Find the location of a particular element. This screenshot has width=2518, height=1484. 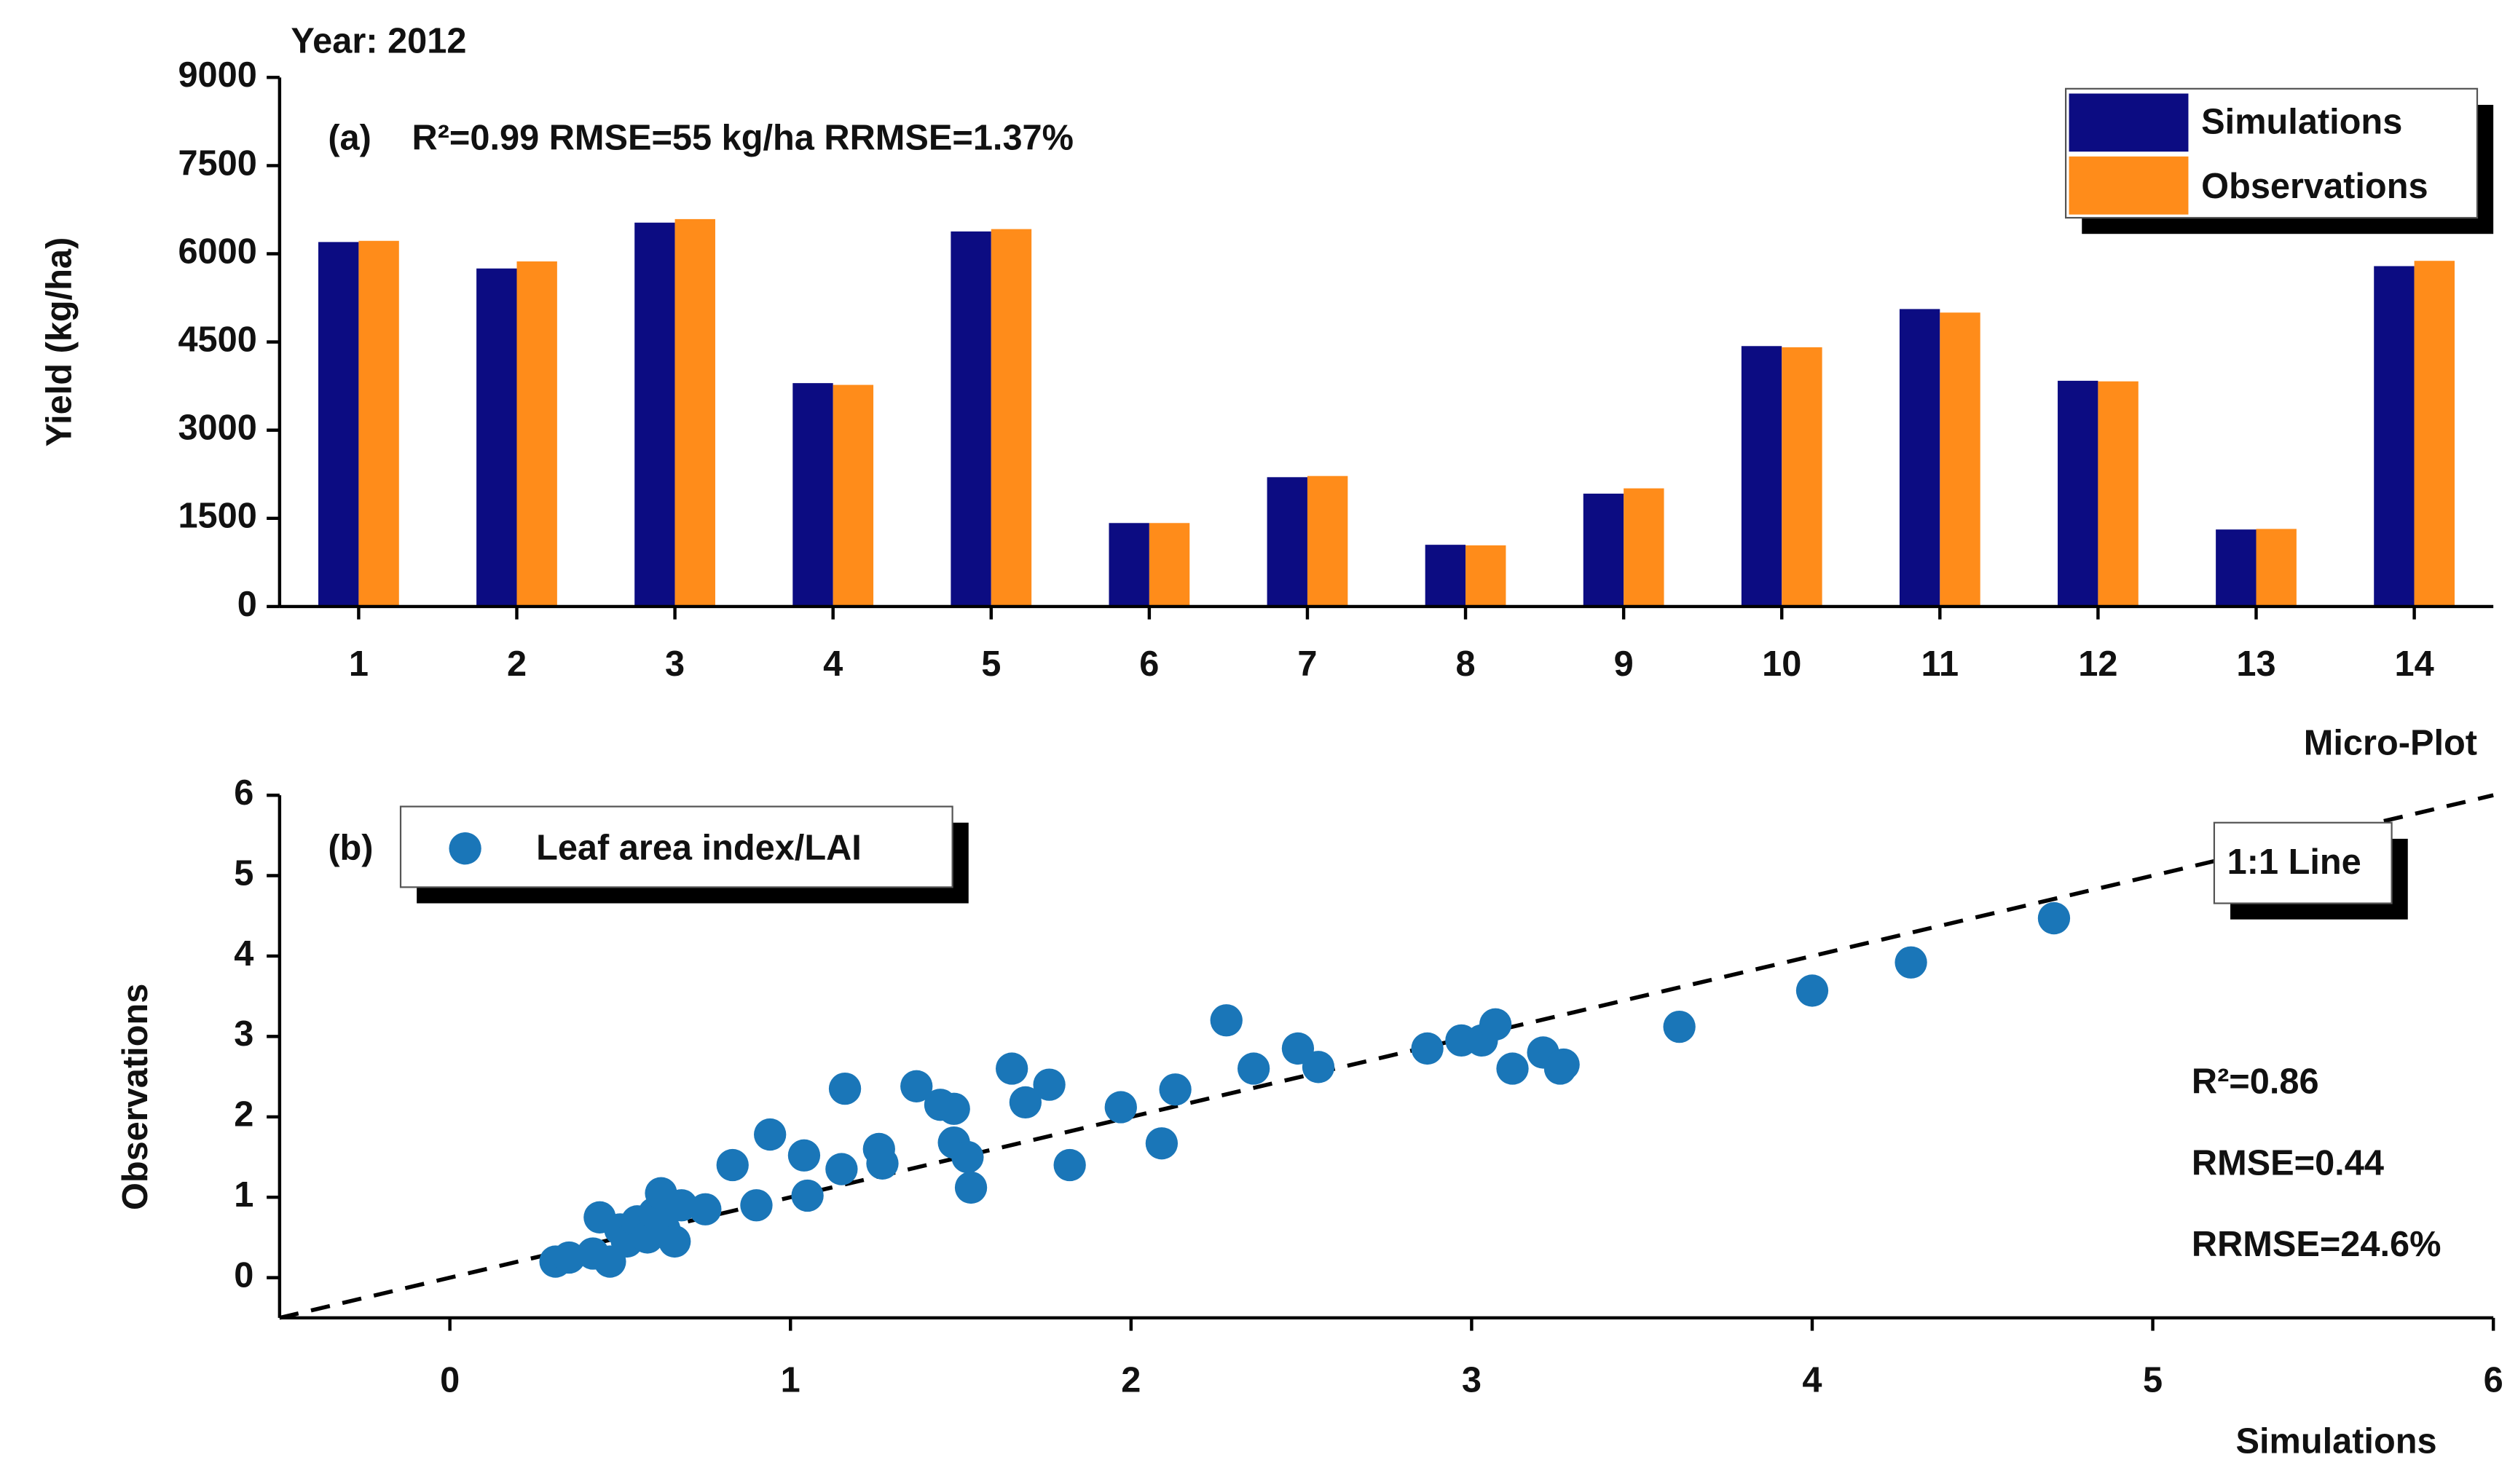

legend-label: Observations is located at coordinates (2315, 186).